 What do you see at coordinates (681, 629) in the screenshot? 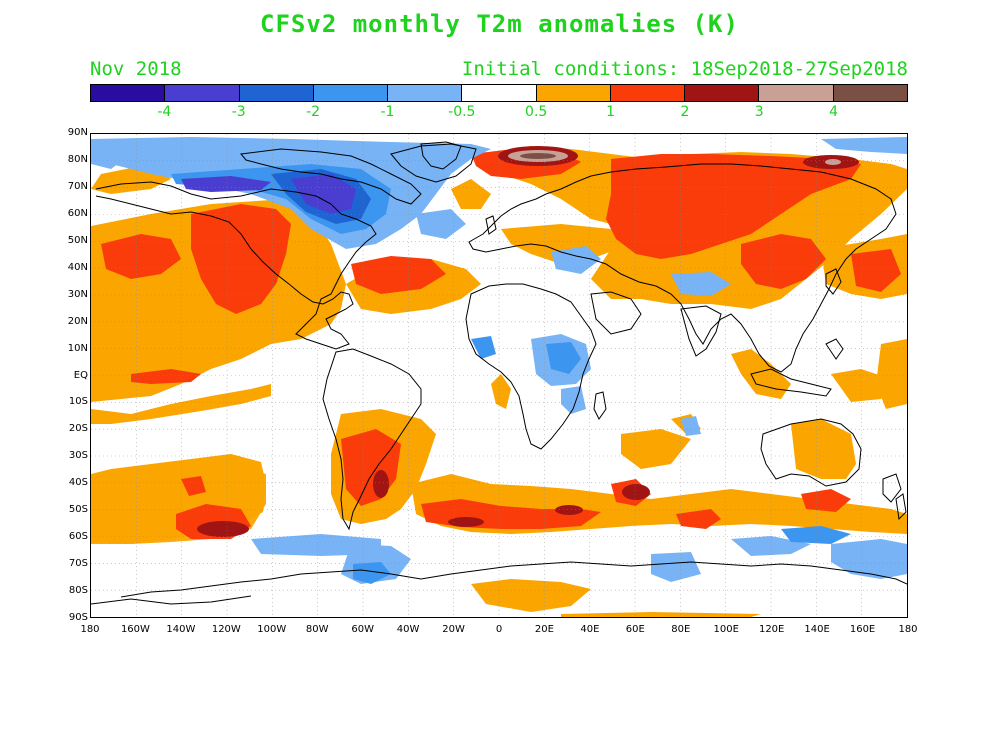
I see `longitude-label: 80E` at bounding box center [681, 629].